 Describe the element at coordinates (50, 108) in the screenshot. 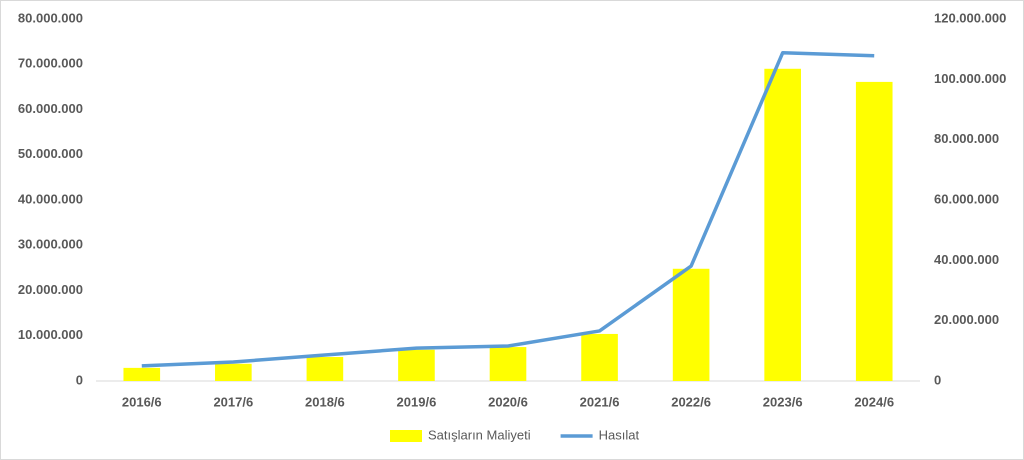

I see `y-tick-label: 60.000.000` at that location.